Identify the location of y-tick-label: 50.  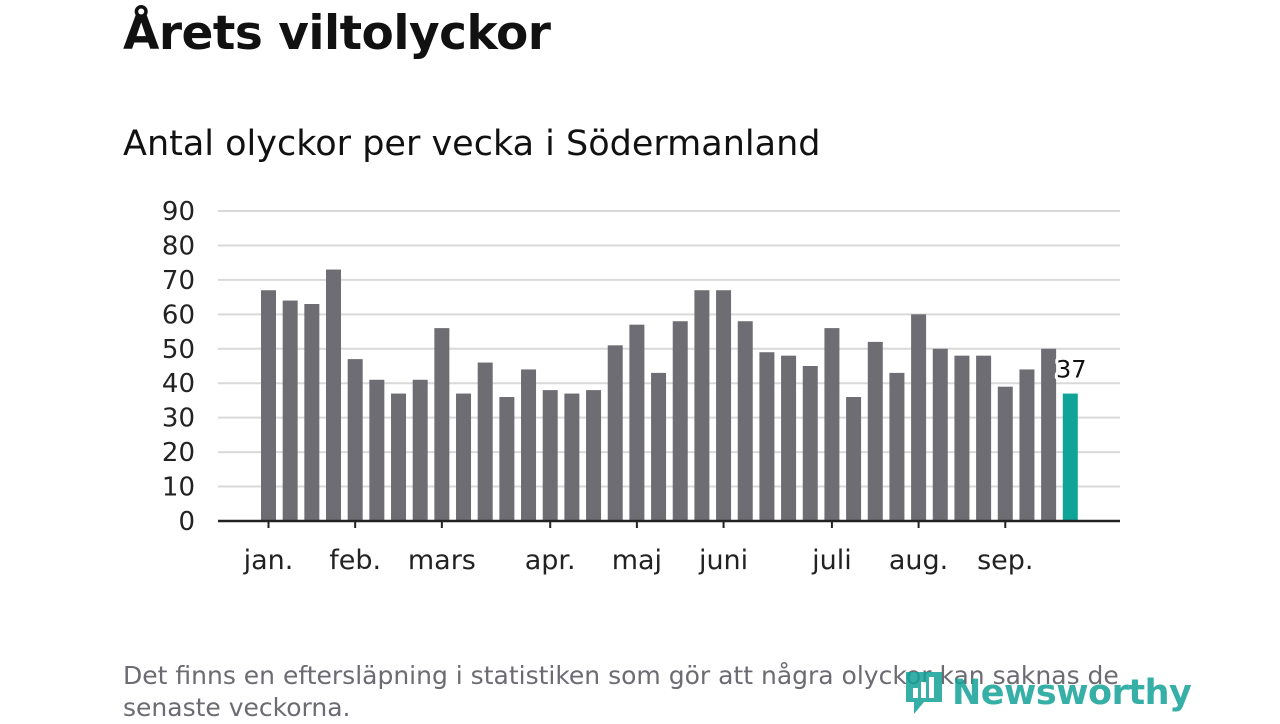
(178, 350).